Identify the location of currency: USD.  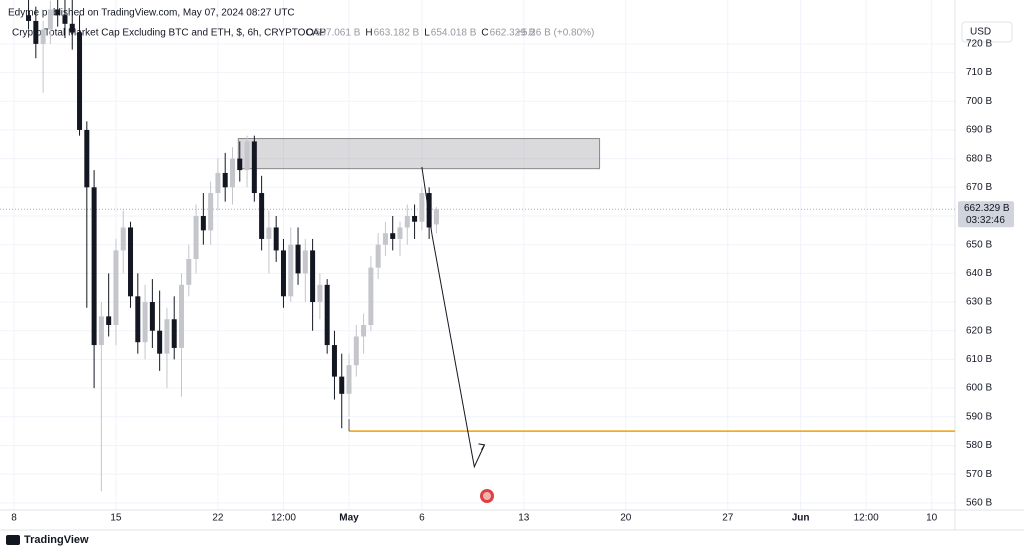
(980, 32).